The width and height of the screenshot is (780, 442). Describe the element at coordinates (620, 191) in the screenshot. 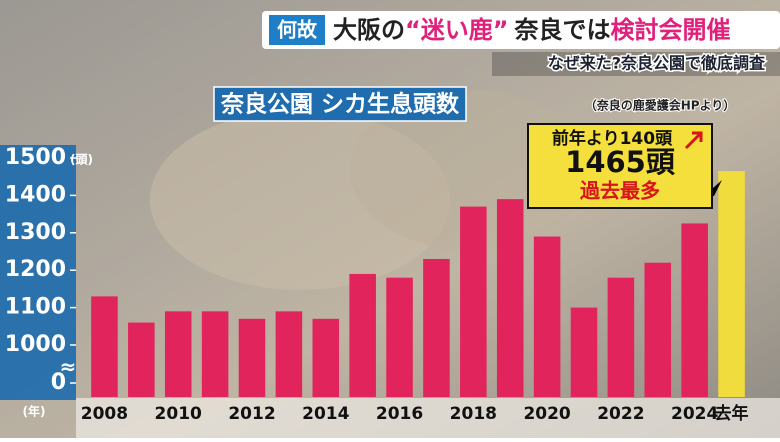

I see `callout-note: 過去最多` at that location.